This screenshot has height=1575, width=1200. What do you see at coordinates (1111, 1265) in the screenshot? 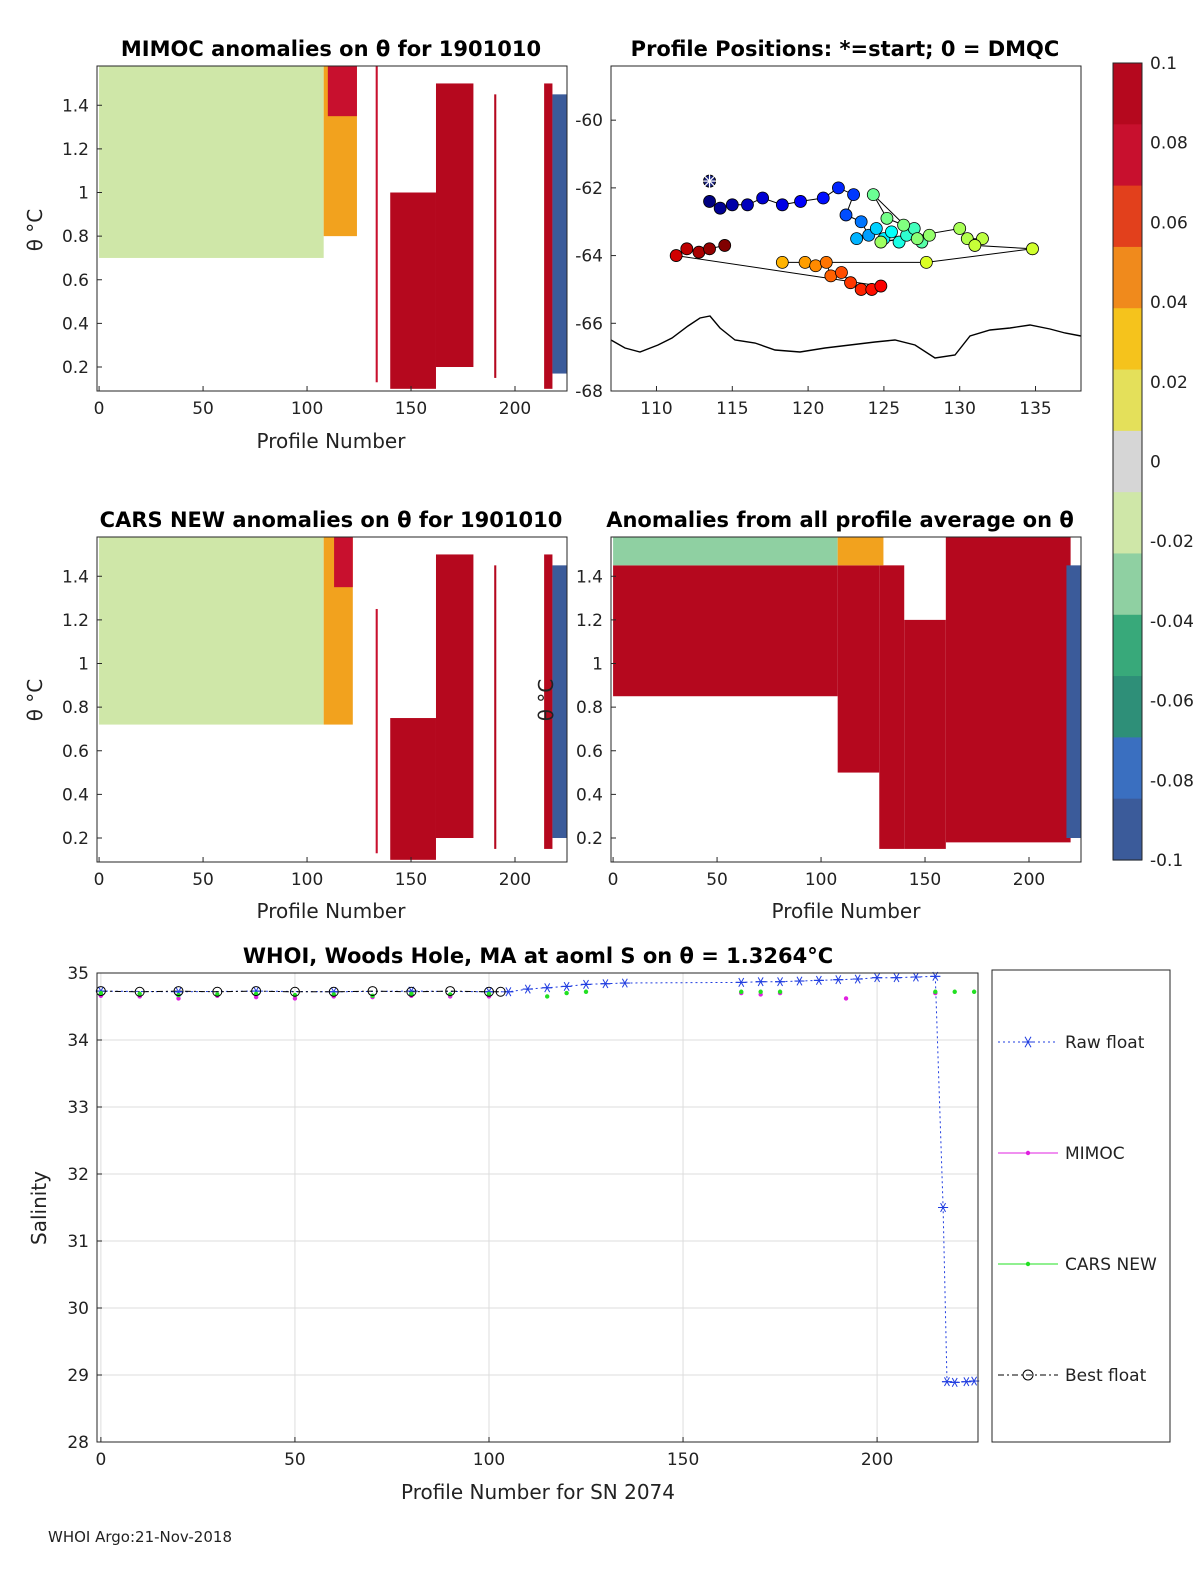
I see `legend-label: CARS NEW` at bounding box center [1111, 1265].